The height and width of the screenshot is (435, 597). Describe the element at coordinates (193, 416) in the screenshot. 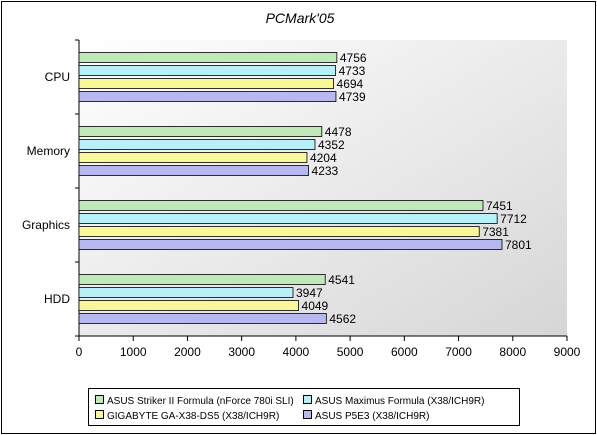

I see `legend-label: GIGABYTE GA-X38-DS5 (X38/ICH9R)` at that location.